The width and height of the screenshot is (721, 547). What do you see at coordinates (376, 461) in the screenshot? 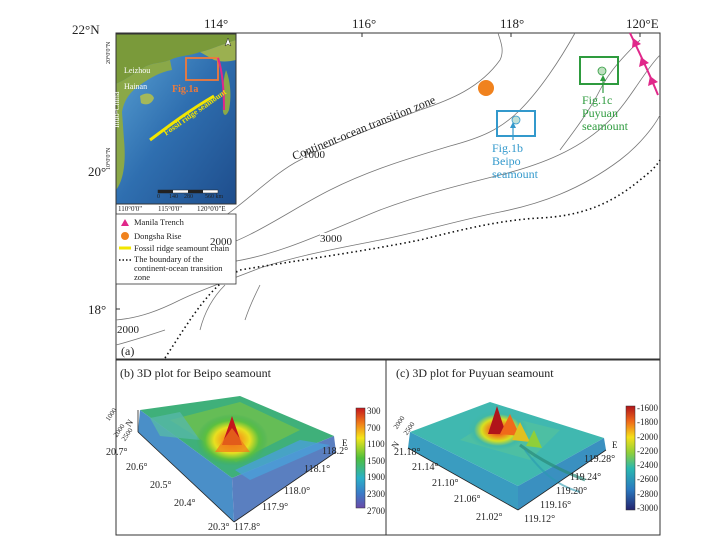
I see `panel-b-colorbar-ticks: 300 700 1100 1500 1900 2300 2700` at bounding box center [376, 461].